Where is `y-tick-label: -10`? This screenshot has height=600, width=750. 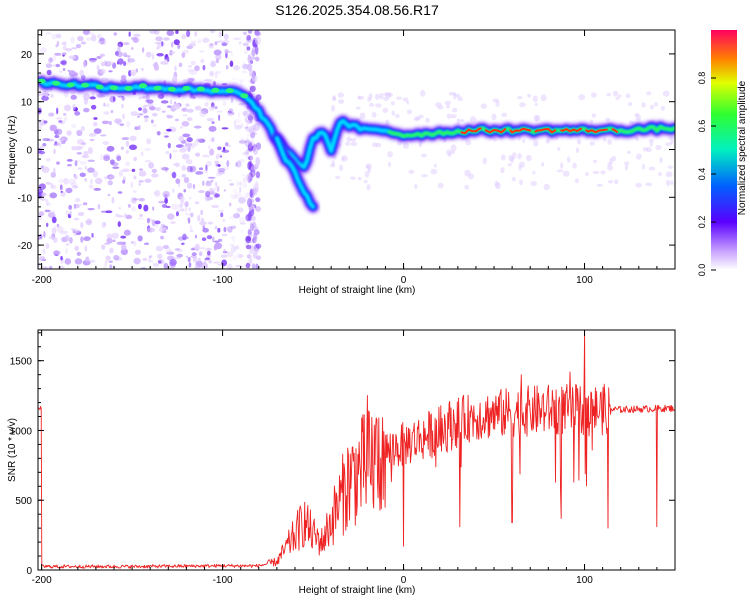
y-tick-label: -10 is located at coordinates (25, 198).